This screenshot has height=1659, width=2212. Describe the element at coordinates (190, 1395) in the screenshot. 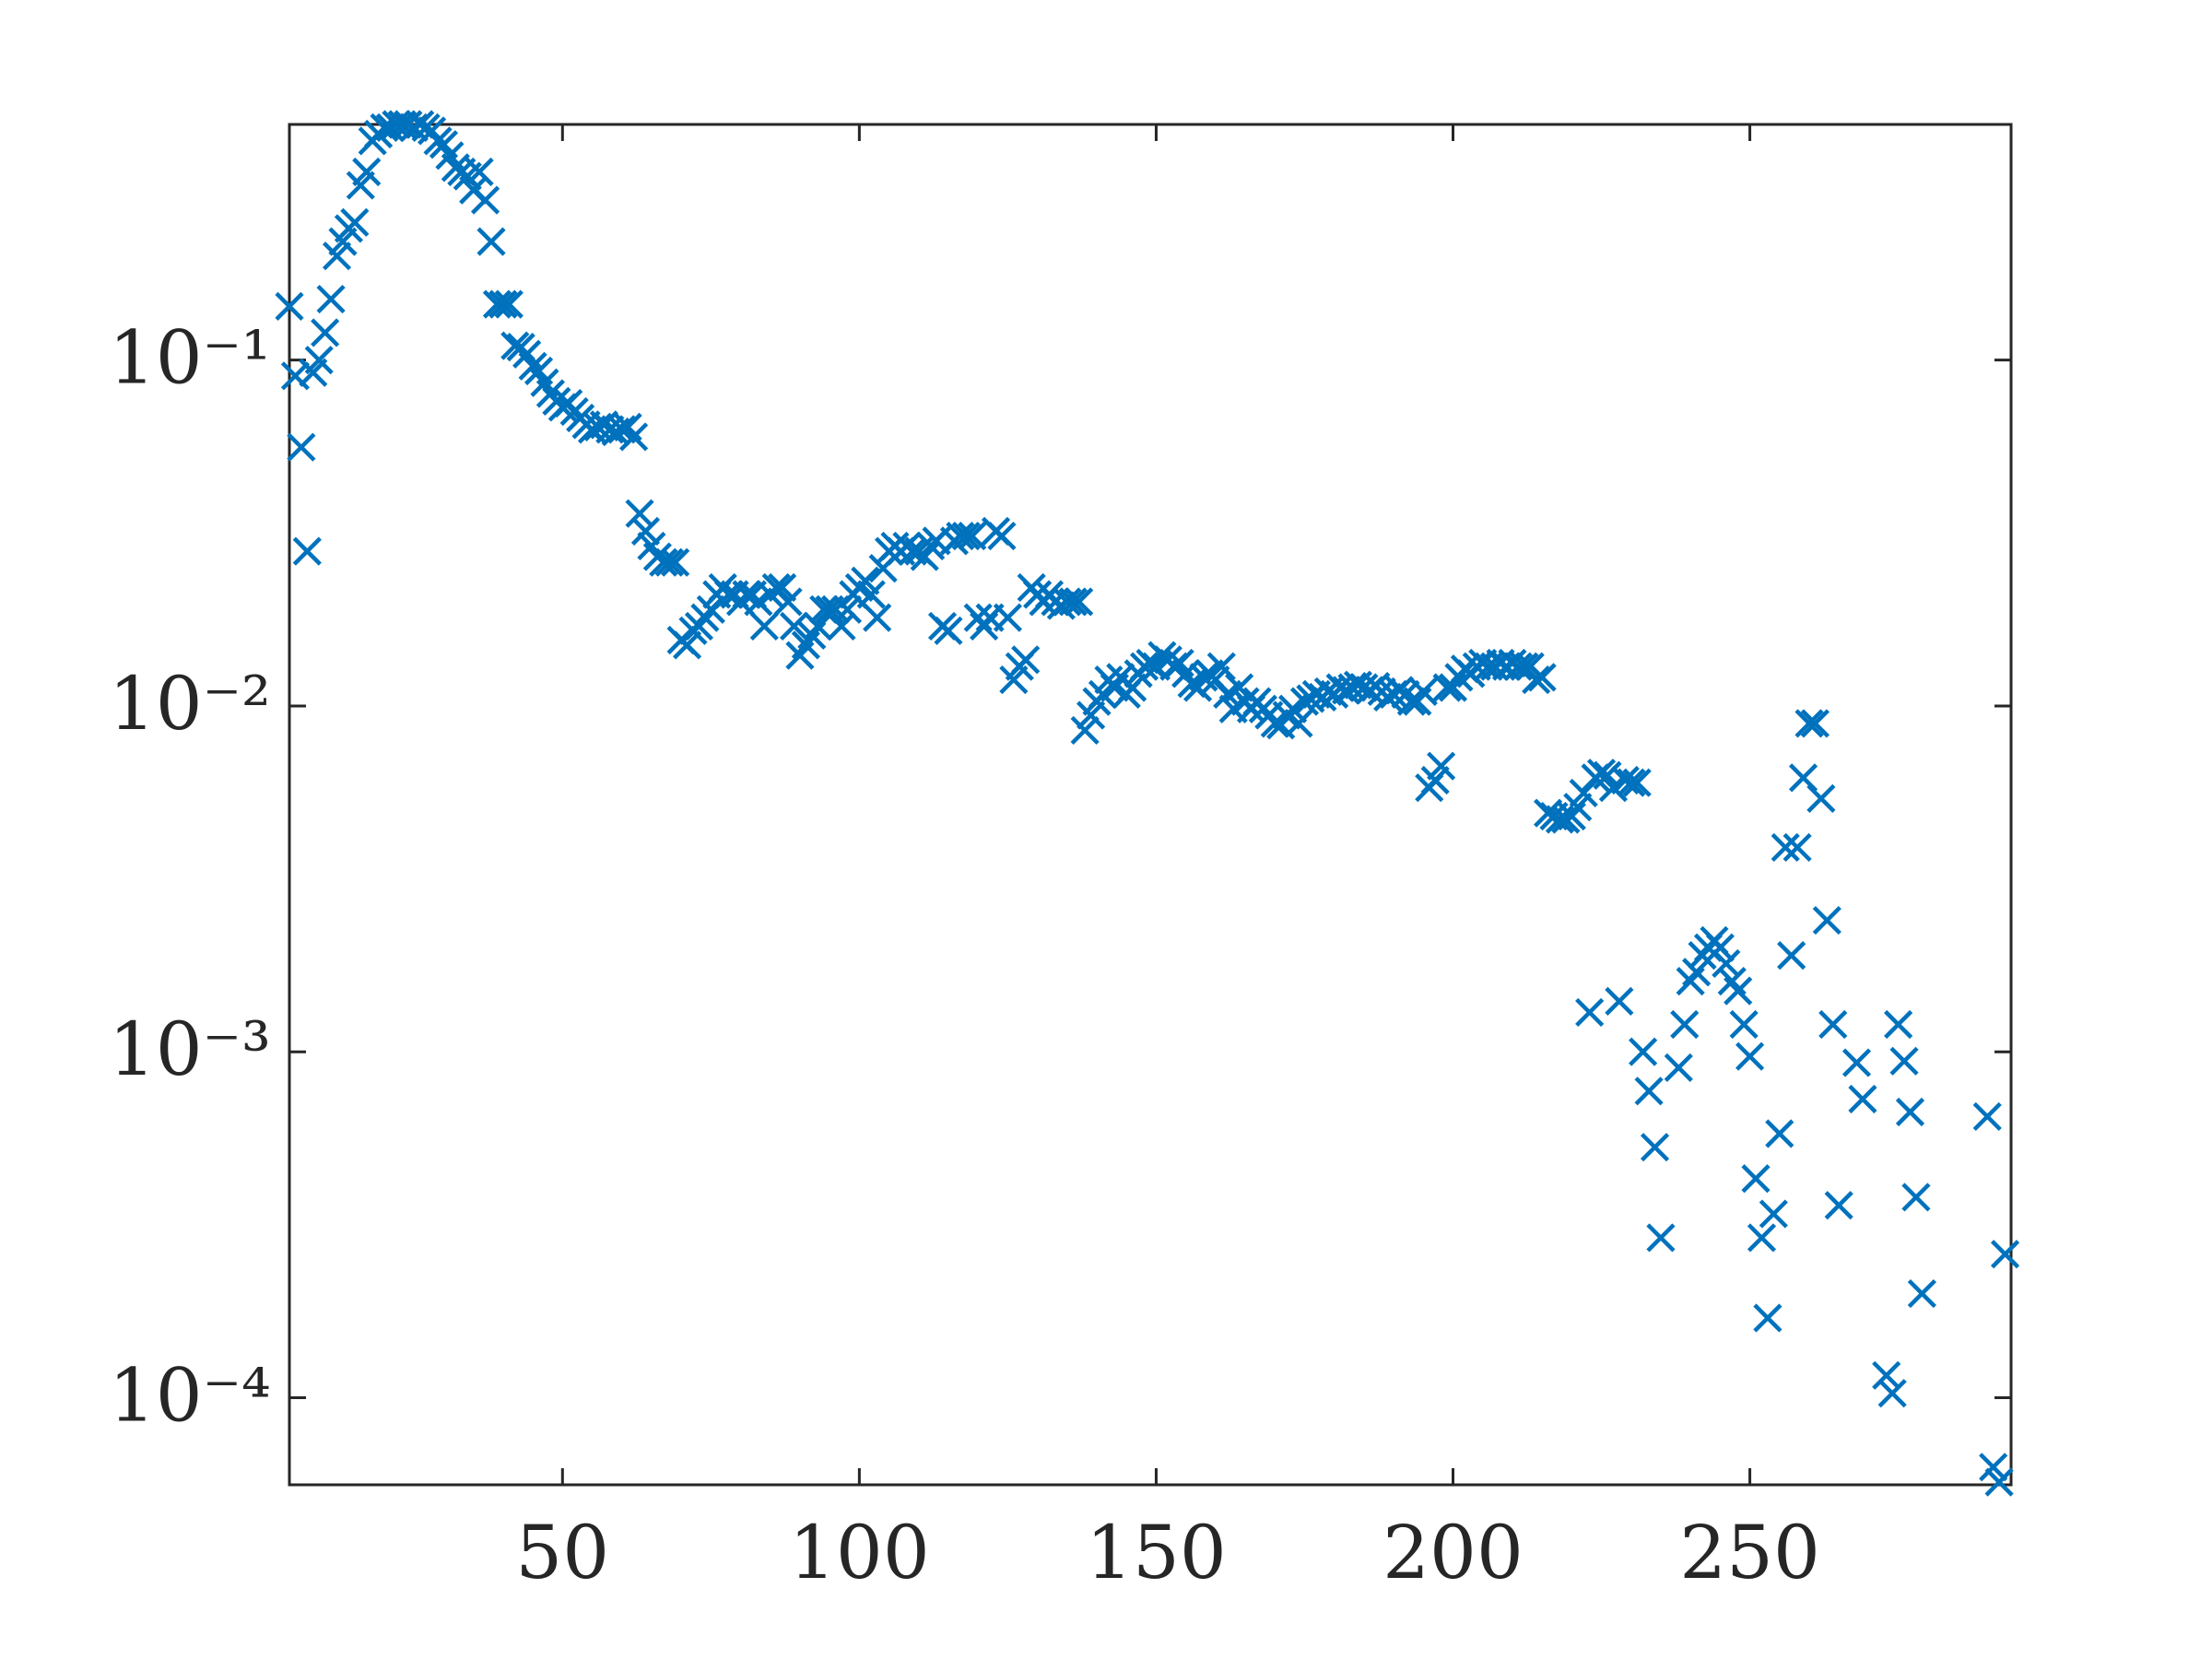

I see `y-tick-label: 10⁻⁴` at that location.